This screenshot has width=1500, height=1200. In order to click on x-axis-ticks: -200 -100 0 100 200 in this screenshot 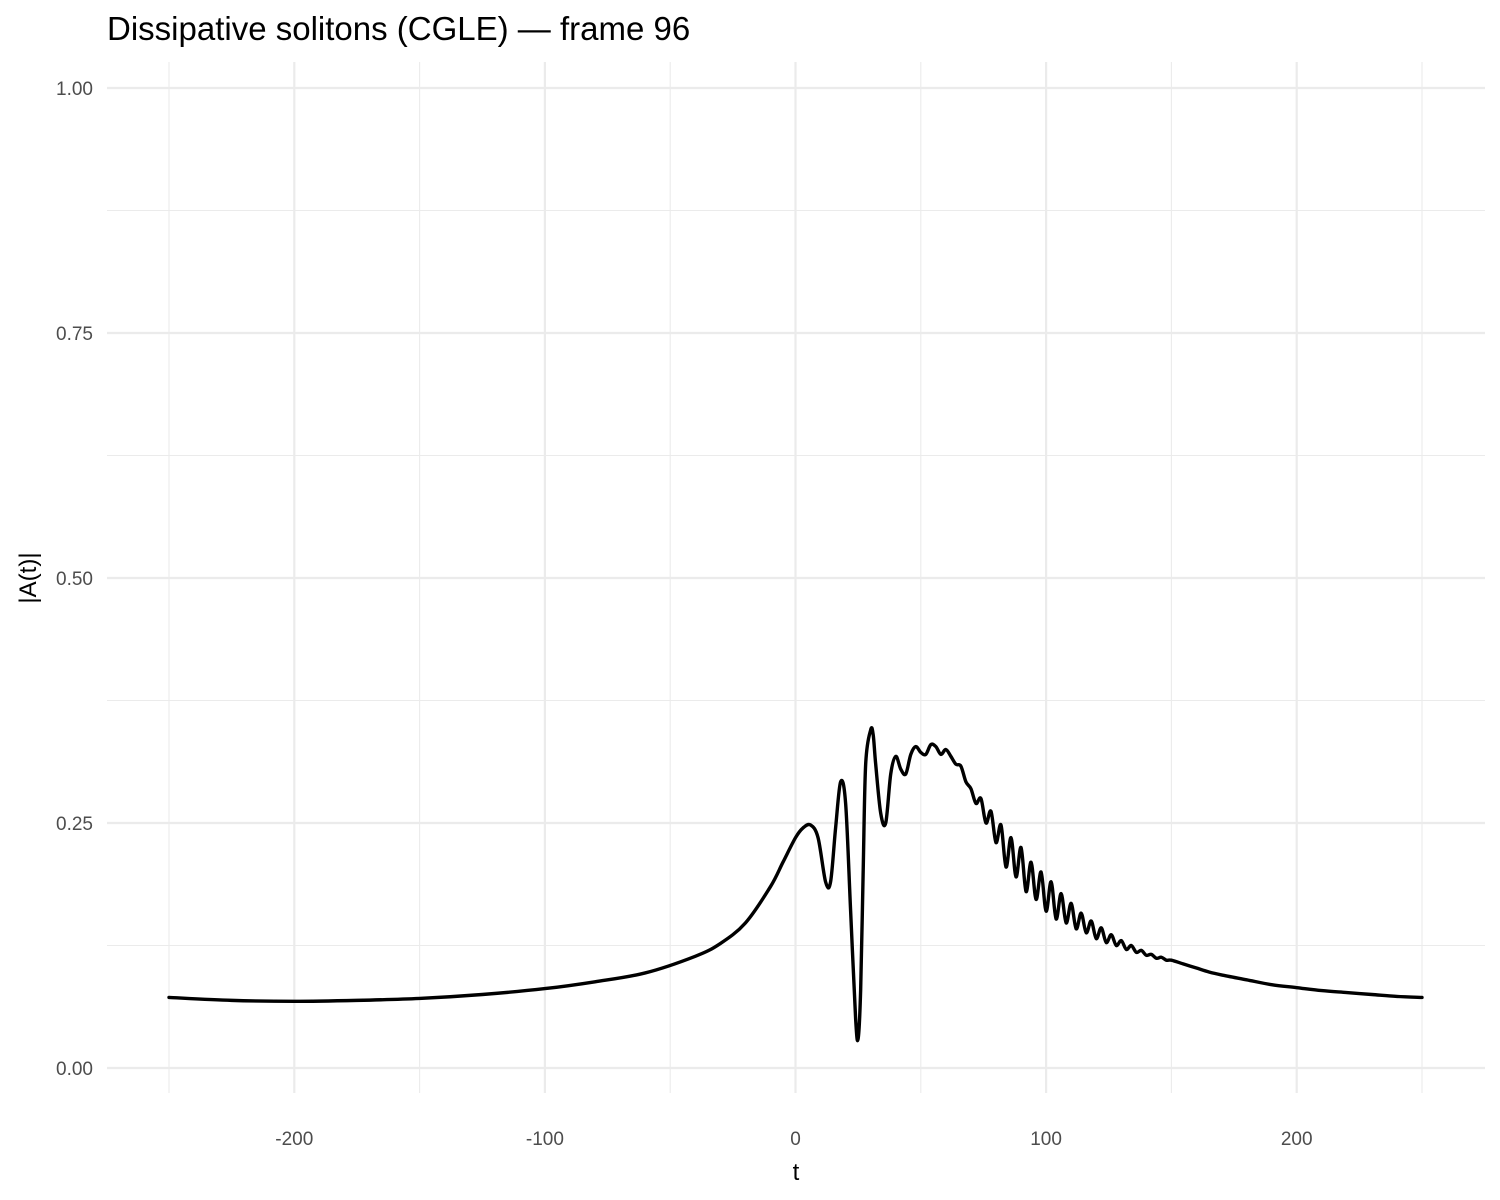, I will do `click(793, 1139)`.